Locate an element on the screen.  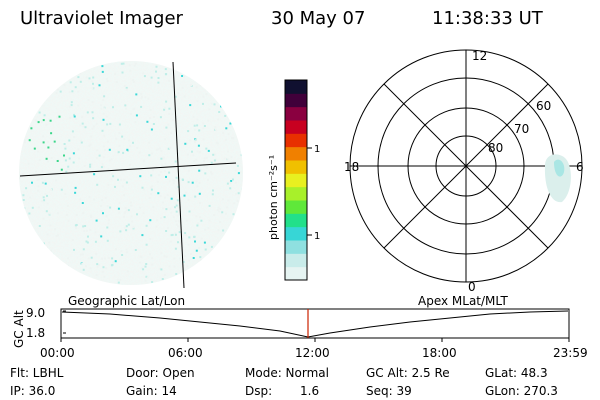
timeline-x-tick-1: 06:00 is located at coordinates (185, 353).